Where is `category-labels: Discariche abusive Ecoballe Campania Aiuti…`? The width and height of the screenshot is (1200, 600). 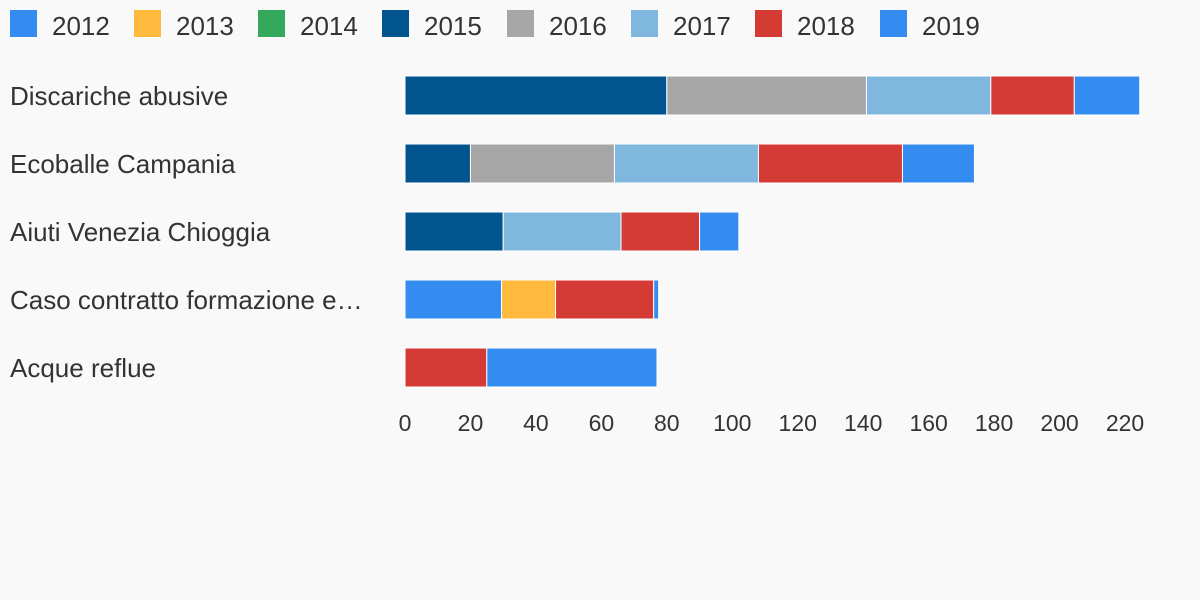 category-labels: Discariche abusive Ecoballe Campania Aiuti… is located at coordinates (186, 232).